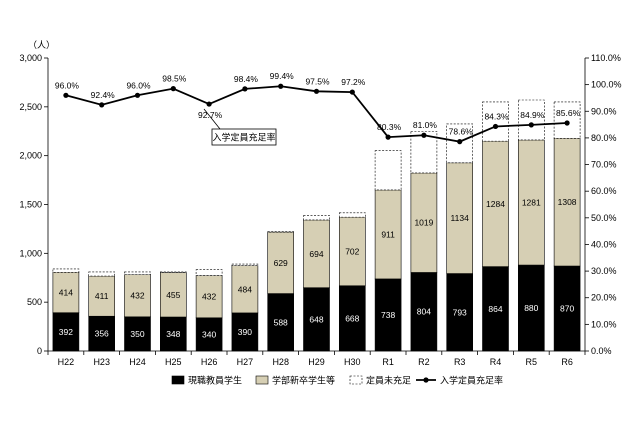 Image resolution: width=640 pixels, height=425 pixels. Describe the element at coordinates (604, 271) in the screenshot. I see `right-tick-label: 30.0%` at that location.